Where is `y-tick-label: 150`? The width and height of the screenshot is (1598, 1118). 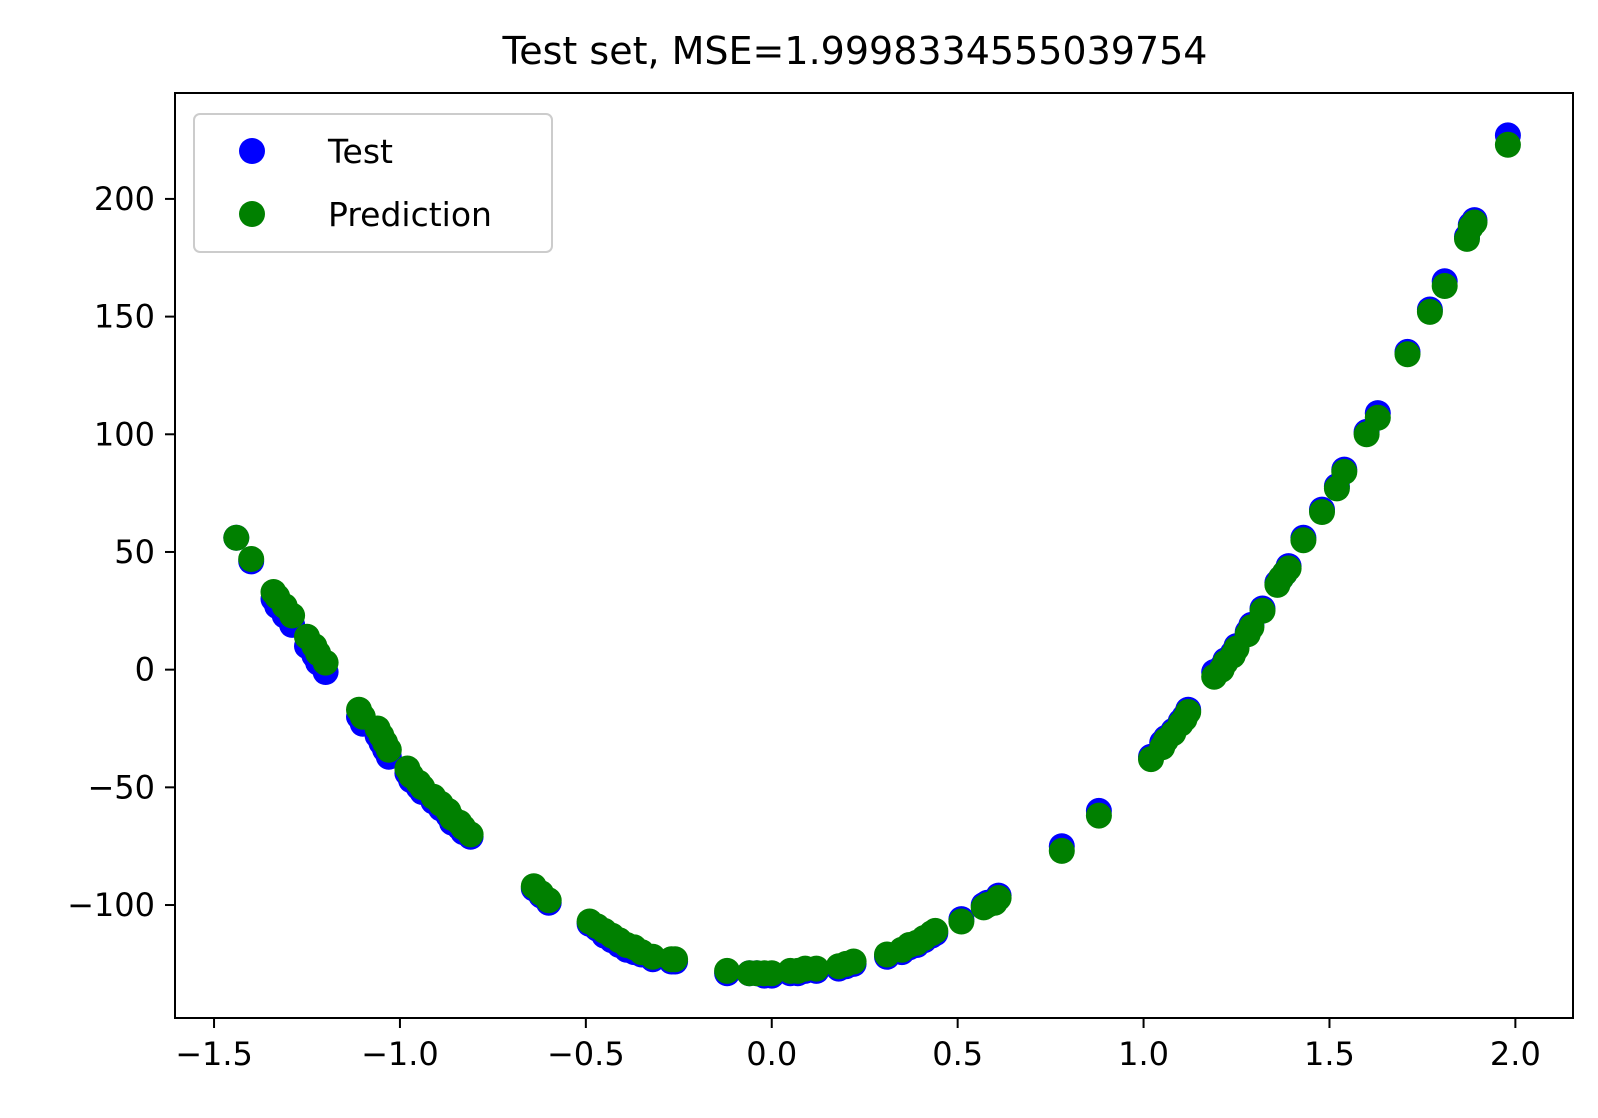
y-tick-label: 150 is located at coordinates (124, 317).